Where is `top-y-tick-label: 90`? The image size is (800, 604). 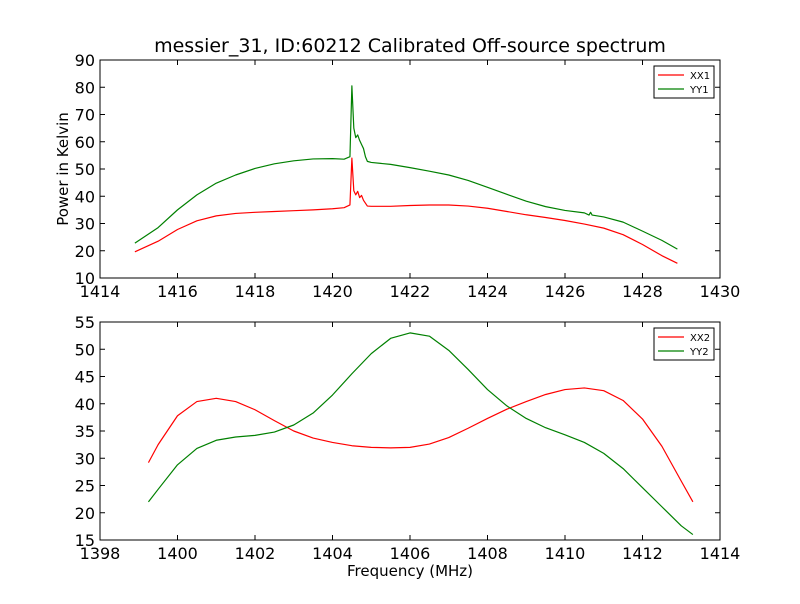
top-y-tick-label: 90 is located at coordinates (85, 60).